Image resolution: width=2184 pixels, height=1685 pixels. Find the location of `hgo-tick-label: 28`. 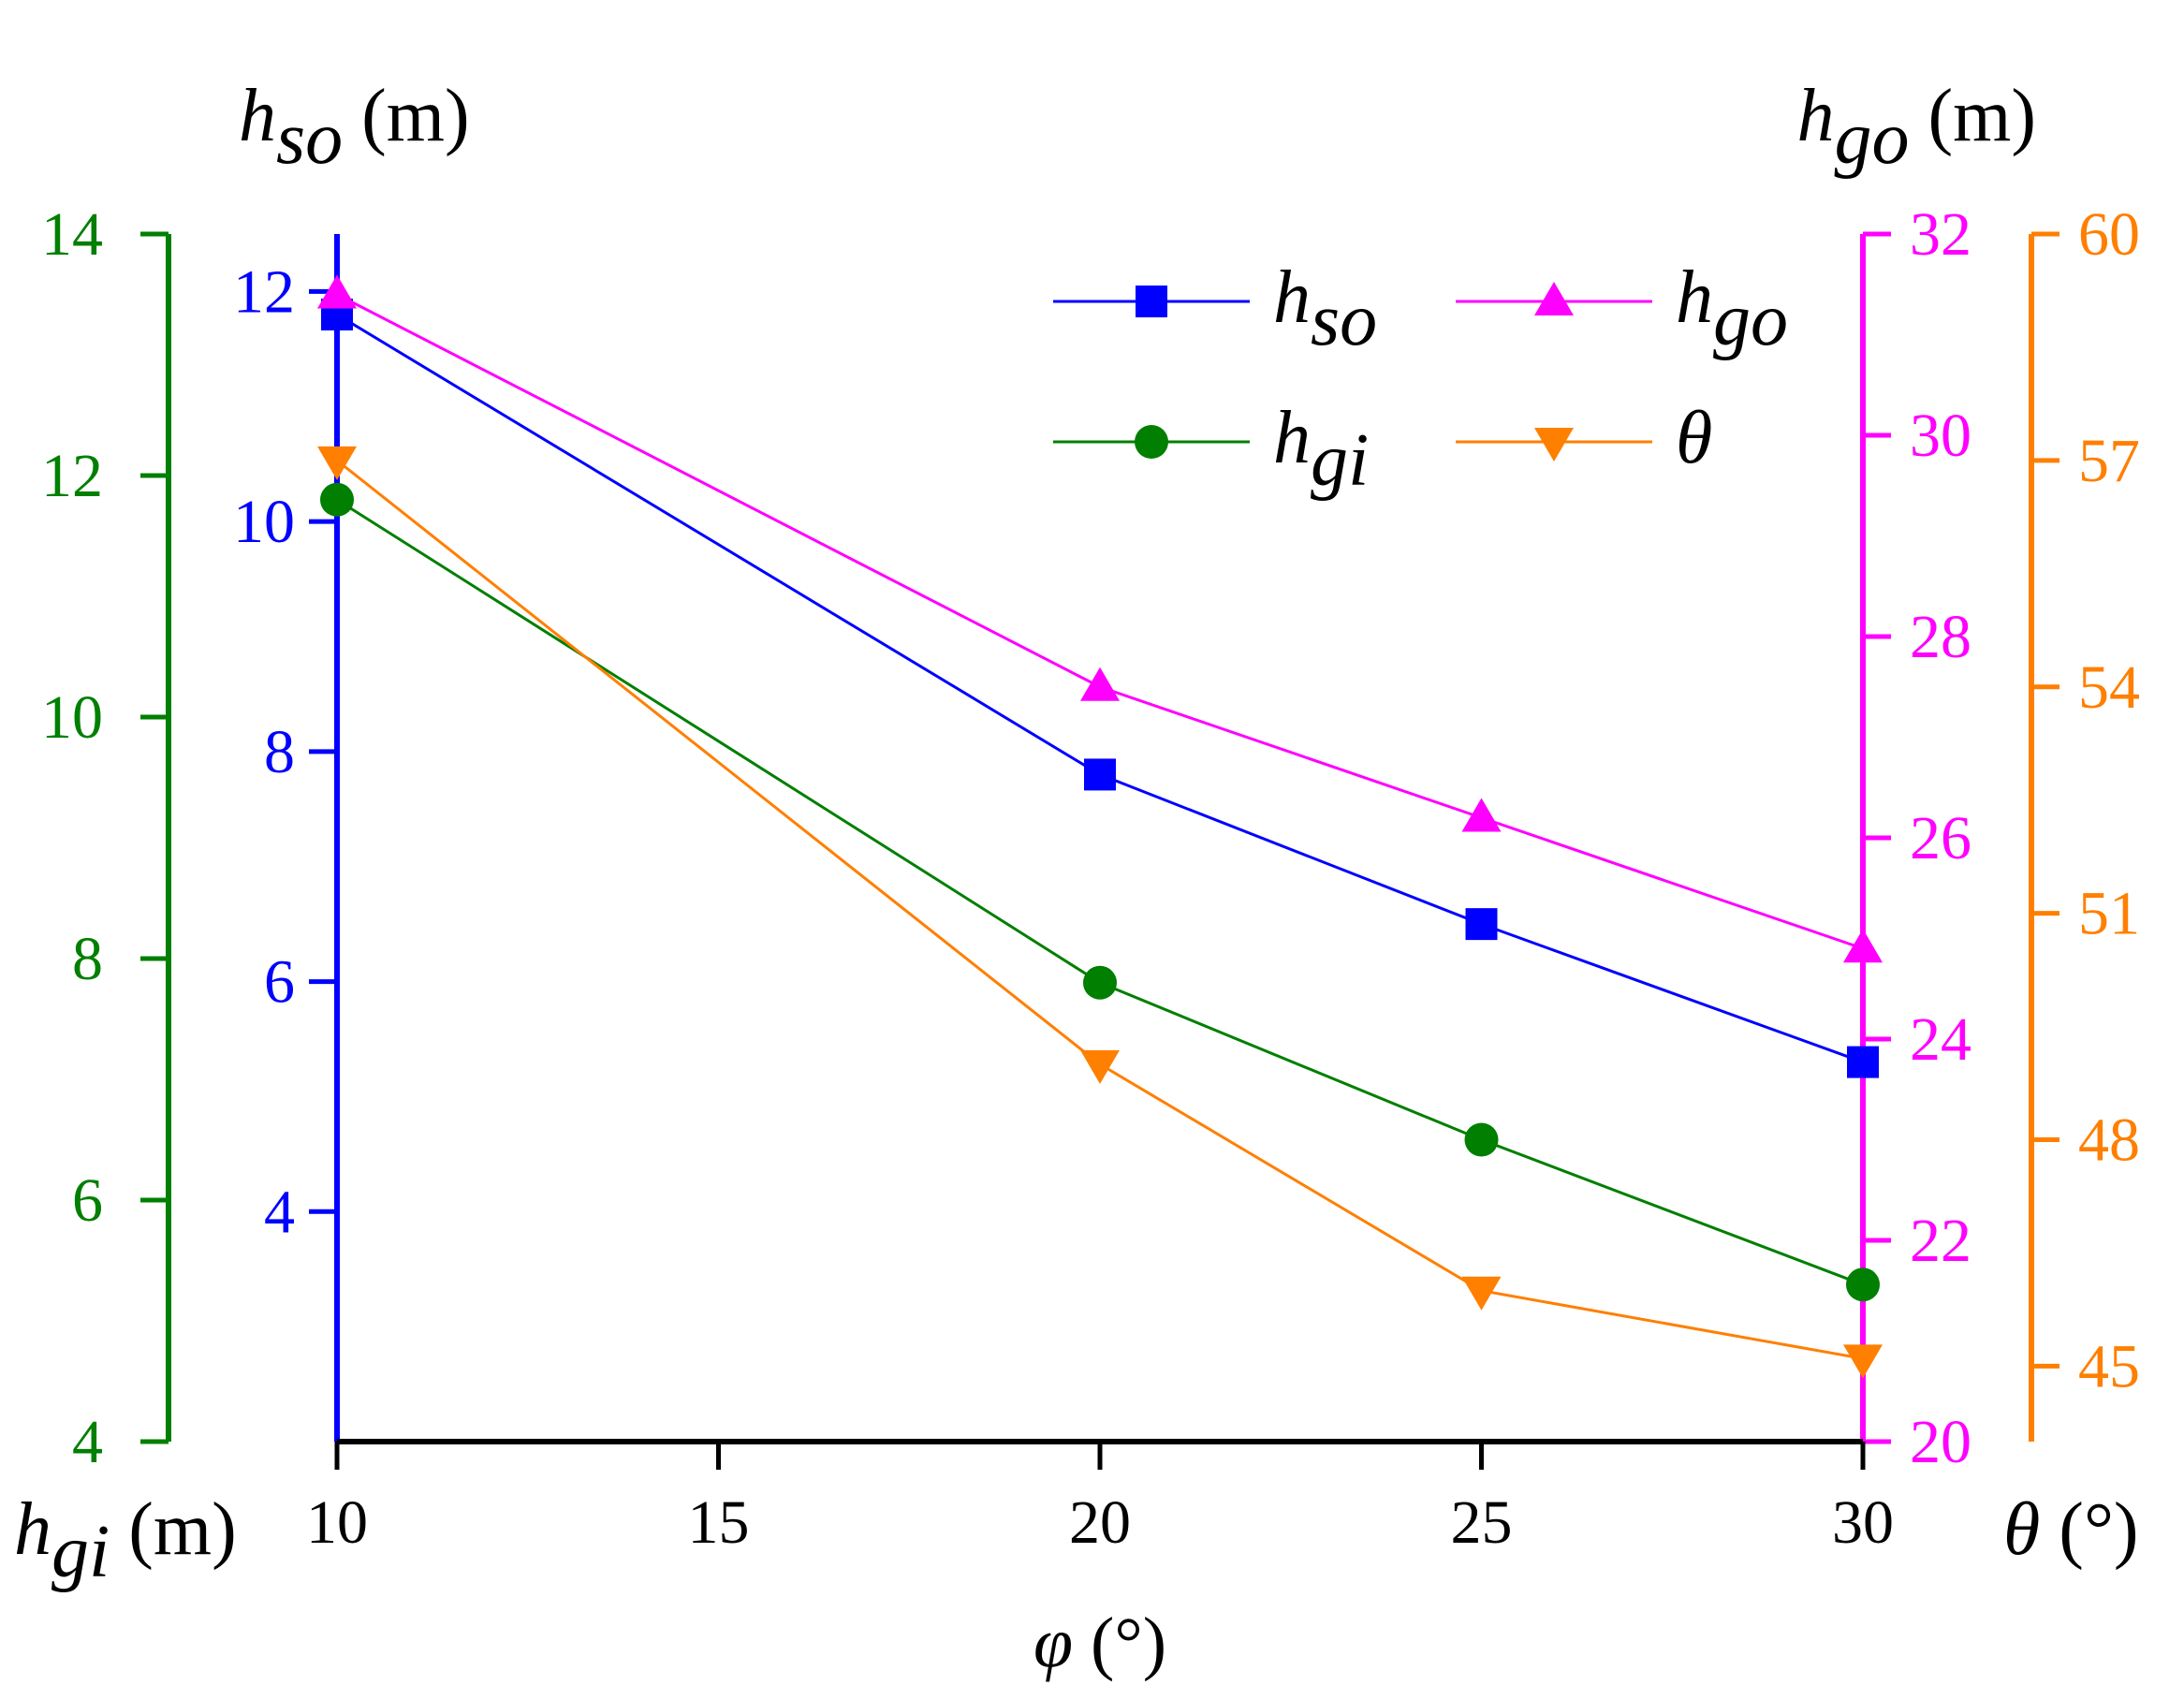

hgo-tick-label: 28 is located at coordinates (1940, 637).